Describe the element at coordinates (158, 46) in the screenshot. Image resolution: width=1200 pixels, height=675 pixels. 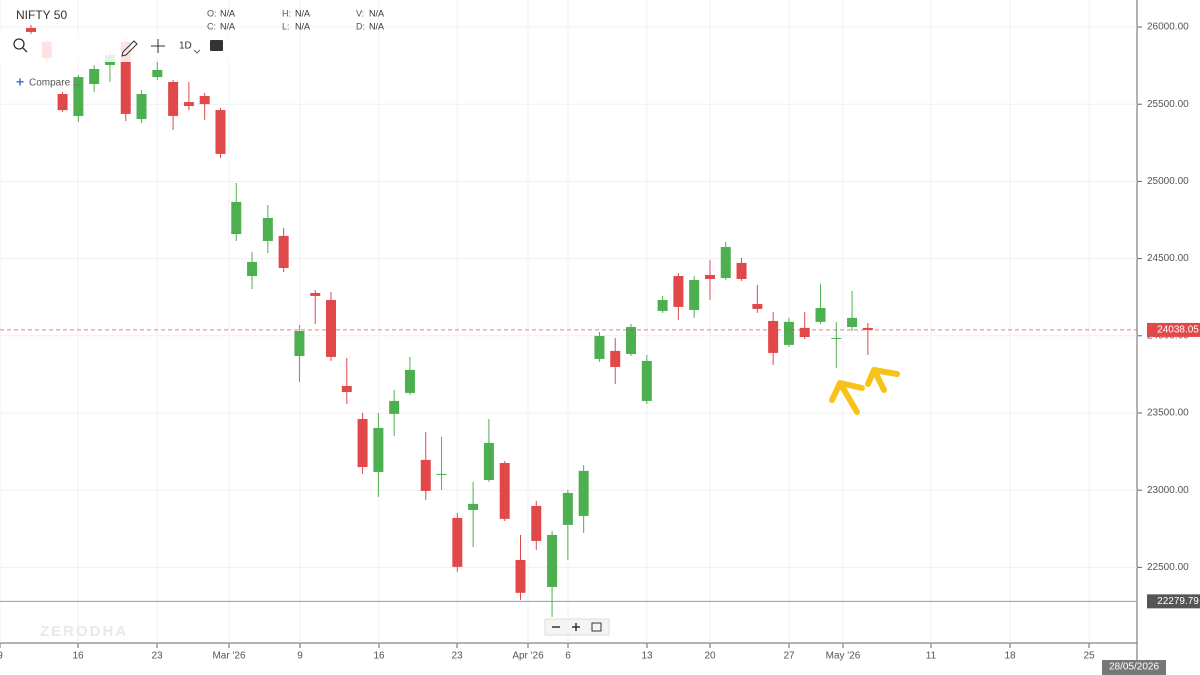
I see `crosshair-icon` at that location.